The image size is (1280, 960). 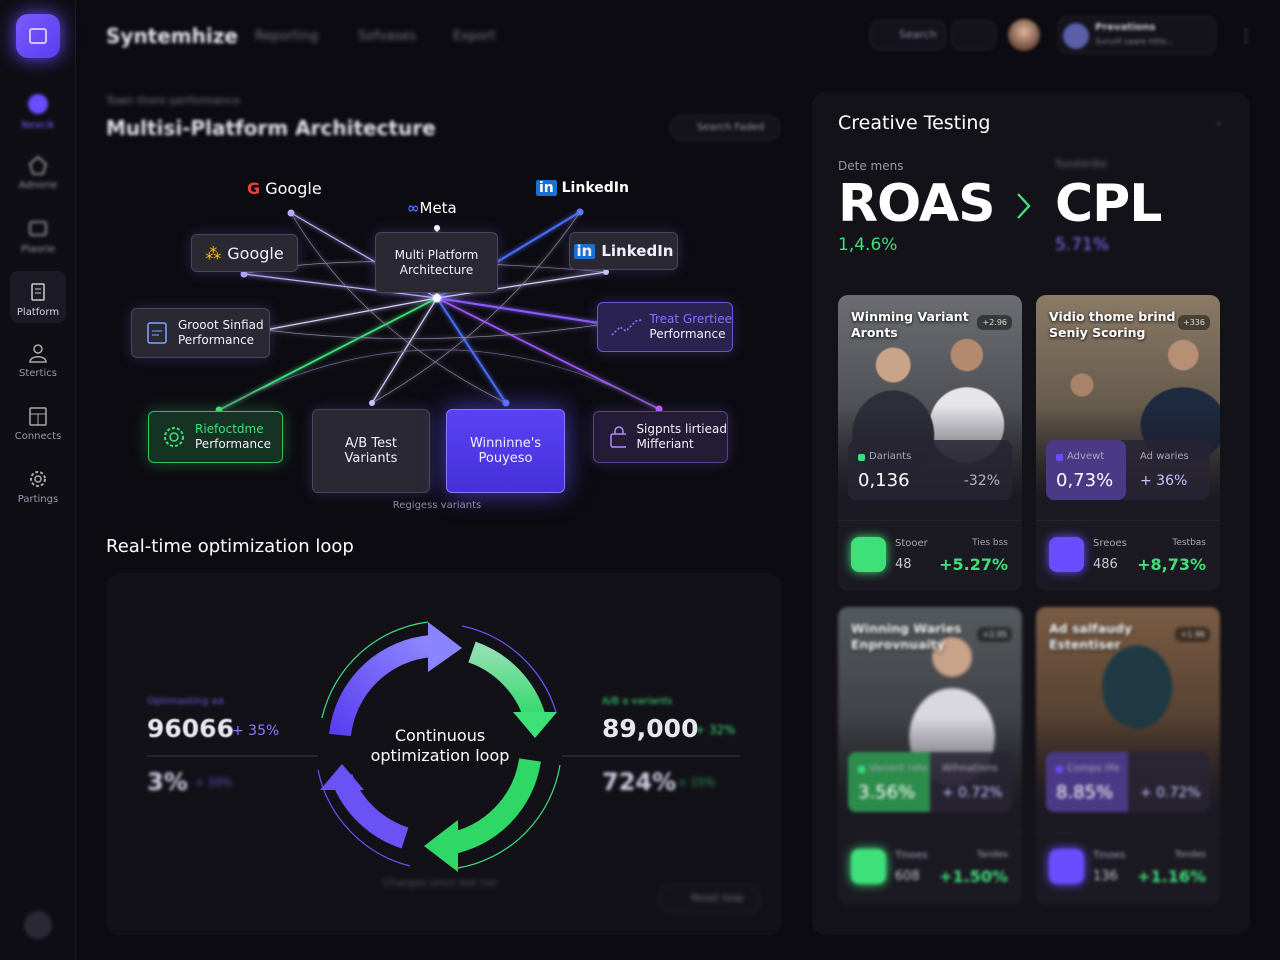 What do you see at coordinates (38, 111) in the screenshot?
I see `nav-item: Nexcik` at bounding box center [38, 111].